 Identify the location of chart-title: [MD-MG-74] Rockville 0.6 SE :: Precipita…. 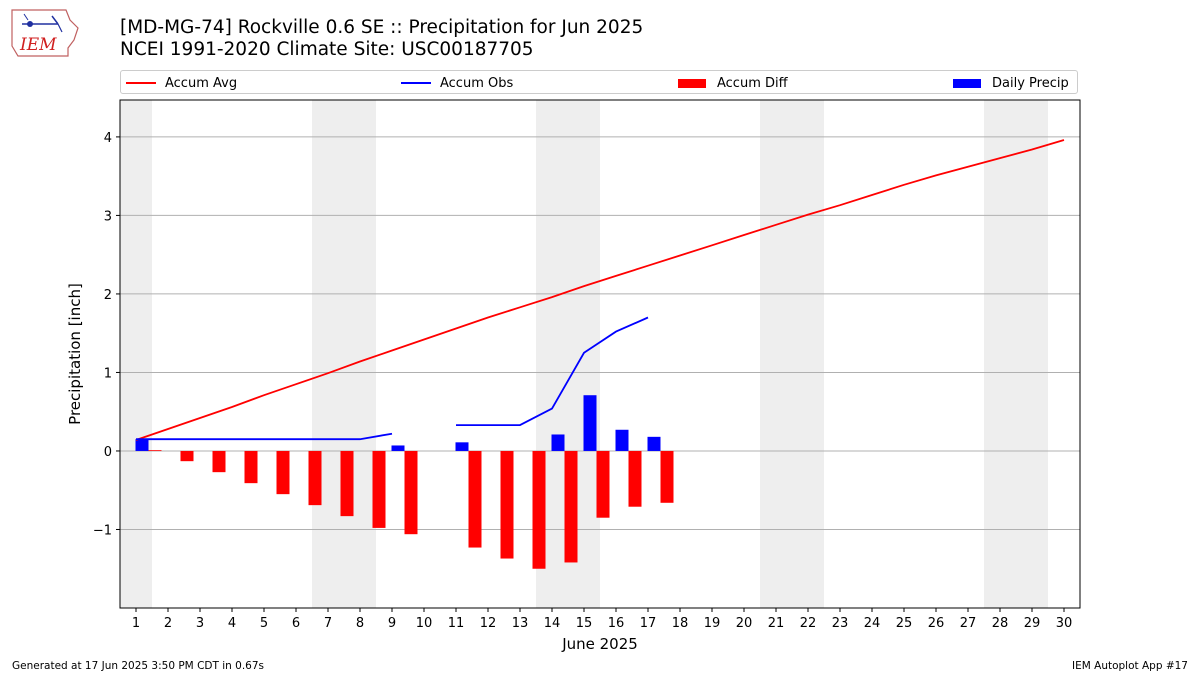
(381, 39).